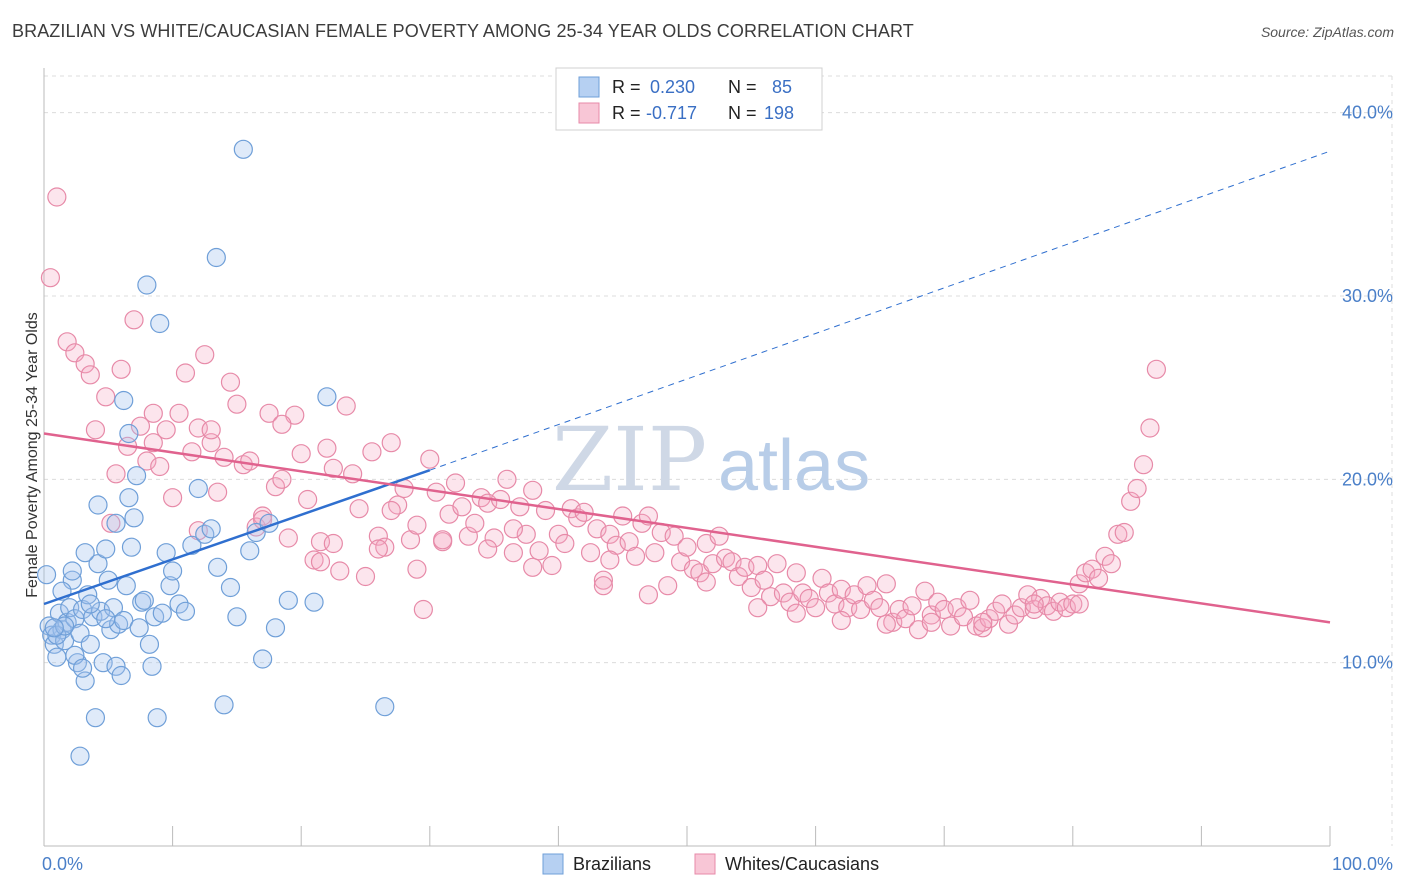  What do you see at coordinates (626, 87) in the screenshot?
I see `legend-r-label: R =` at bounding box center [626, 87].